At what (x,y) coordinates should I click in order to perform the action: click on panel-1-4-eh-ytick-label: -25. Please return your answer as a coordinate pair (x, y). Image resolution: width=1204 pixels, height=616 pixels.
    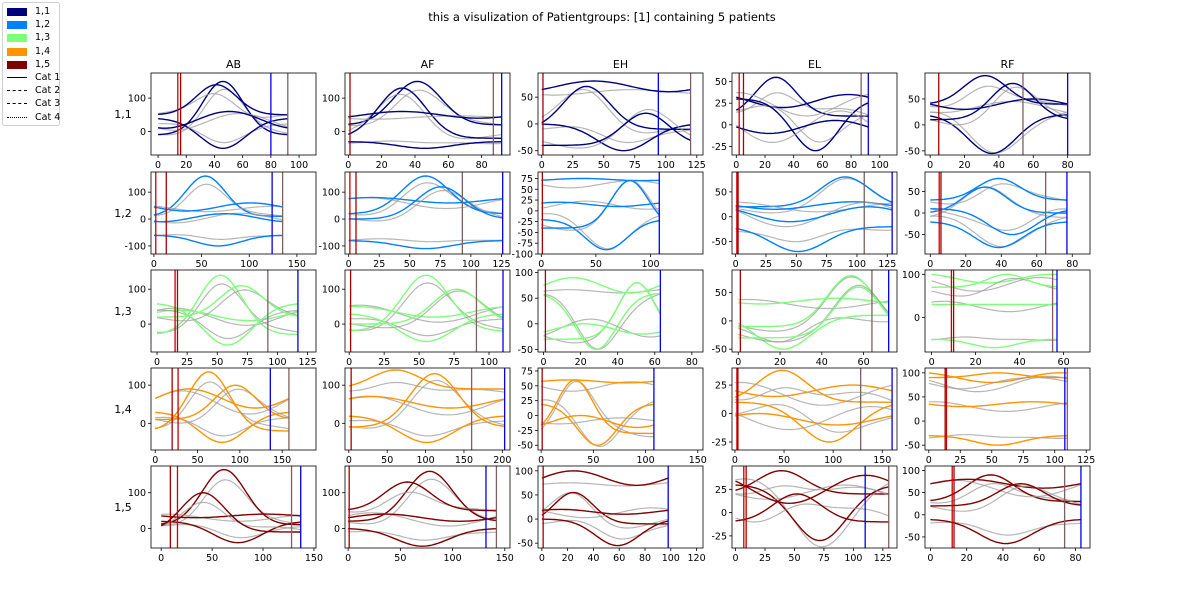
    Looking at the image, I should click on (525, 431).